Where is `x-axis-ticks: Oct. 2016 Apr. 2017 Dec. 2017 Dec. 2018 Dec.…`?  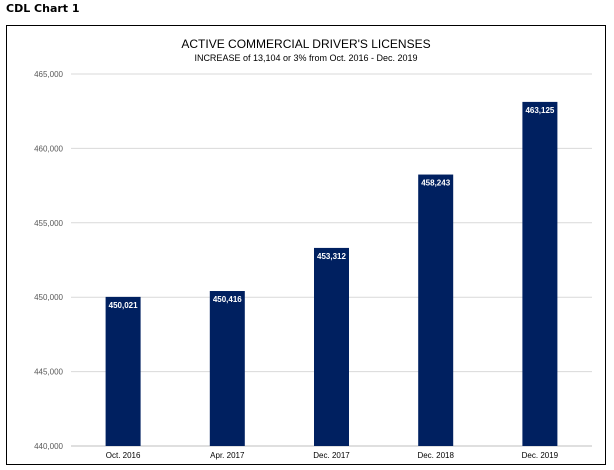 x-axis-ticks: Oct. 2016 Apr. 2017 Dec. 2017 Dec. 2018 Dec.… is located at coordinates (332, 455).